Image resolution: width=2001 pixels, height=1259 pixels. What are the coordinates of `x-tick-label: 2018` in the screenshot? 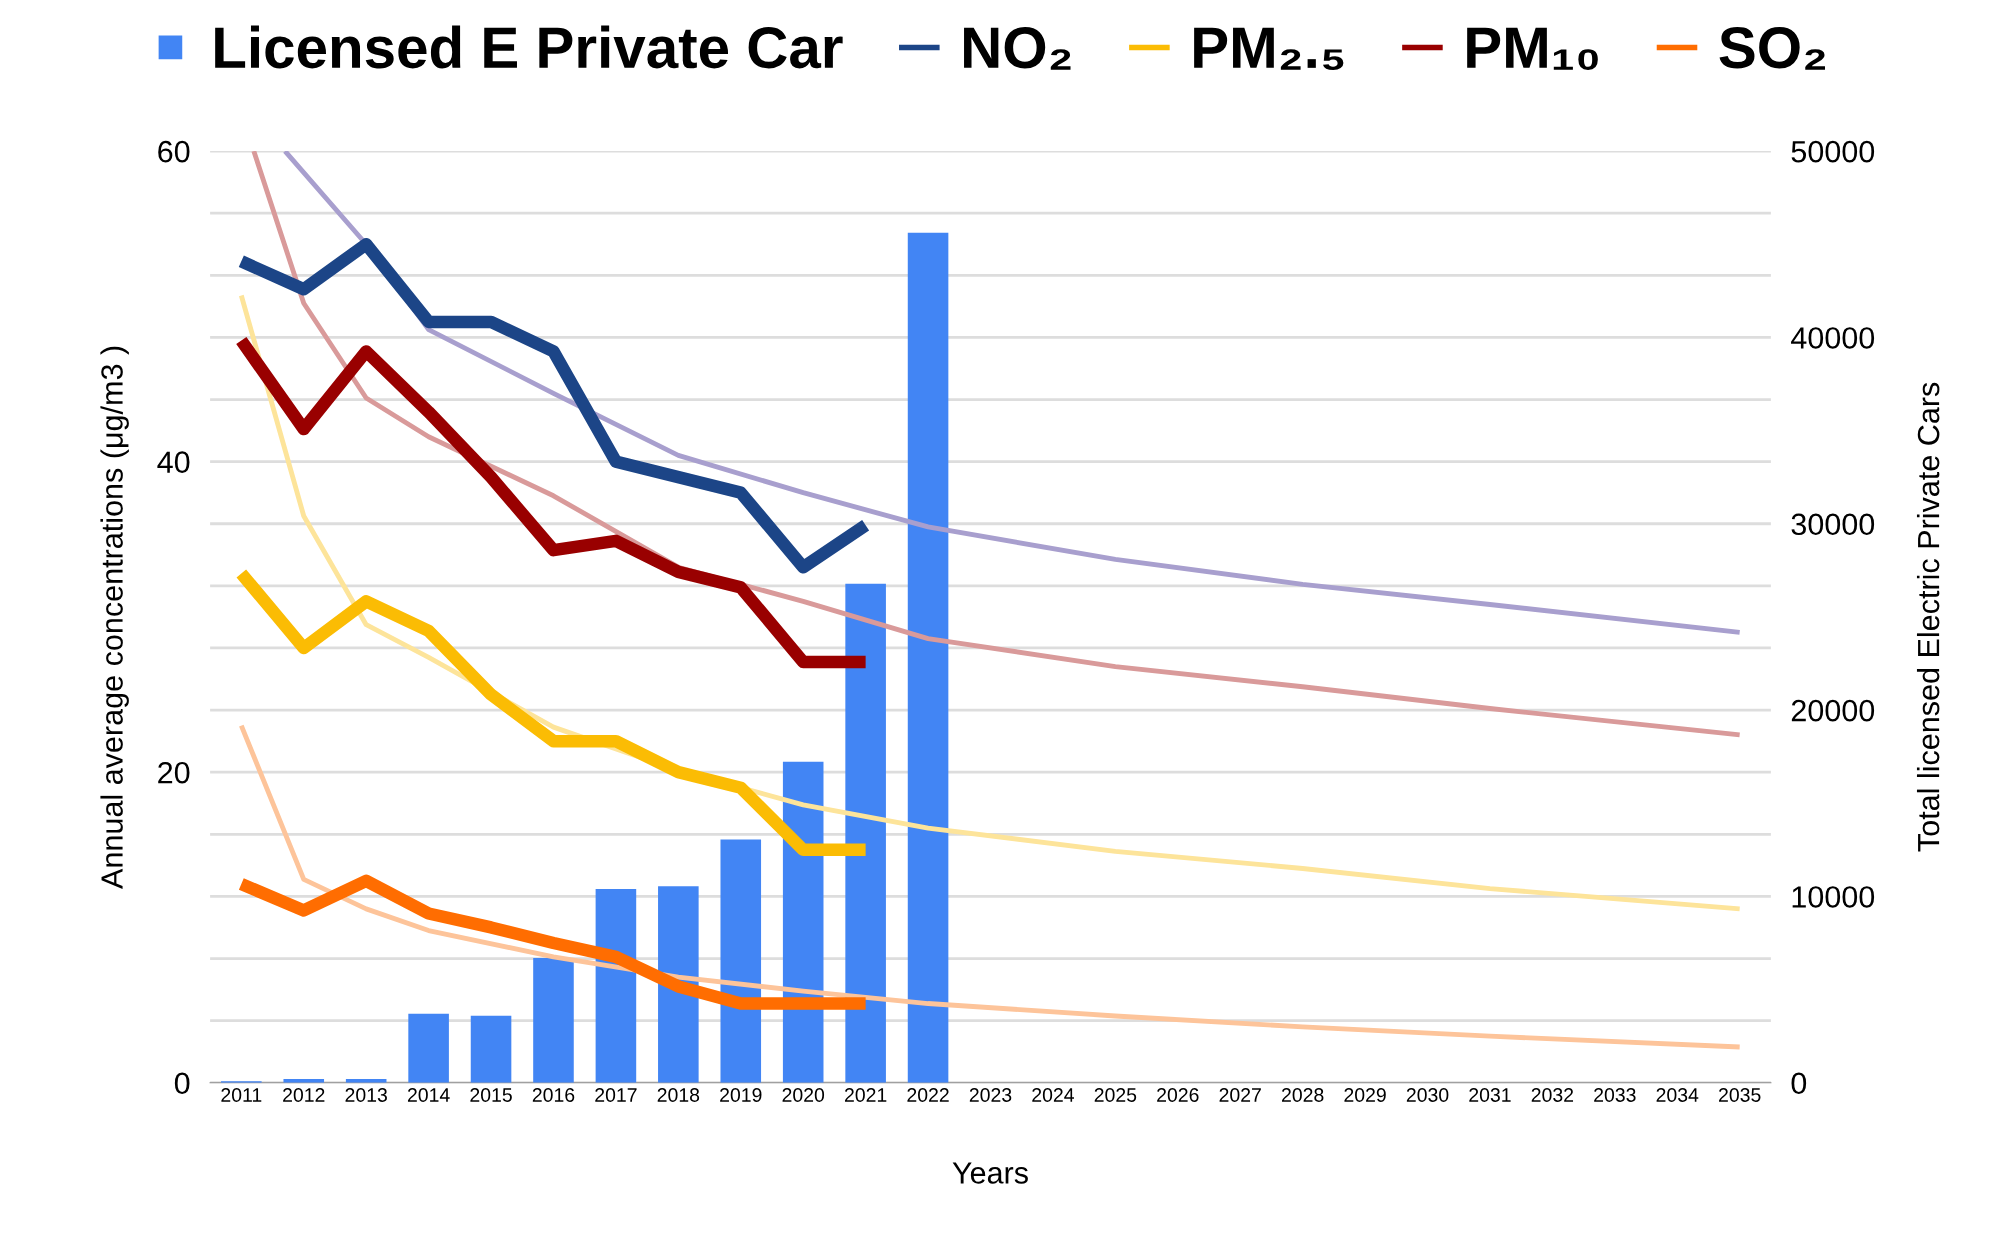 It's located at (678, 1095).